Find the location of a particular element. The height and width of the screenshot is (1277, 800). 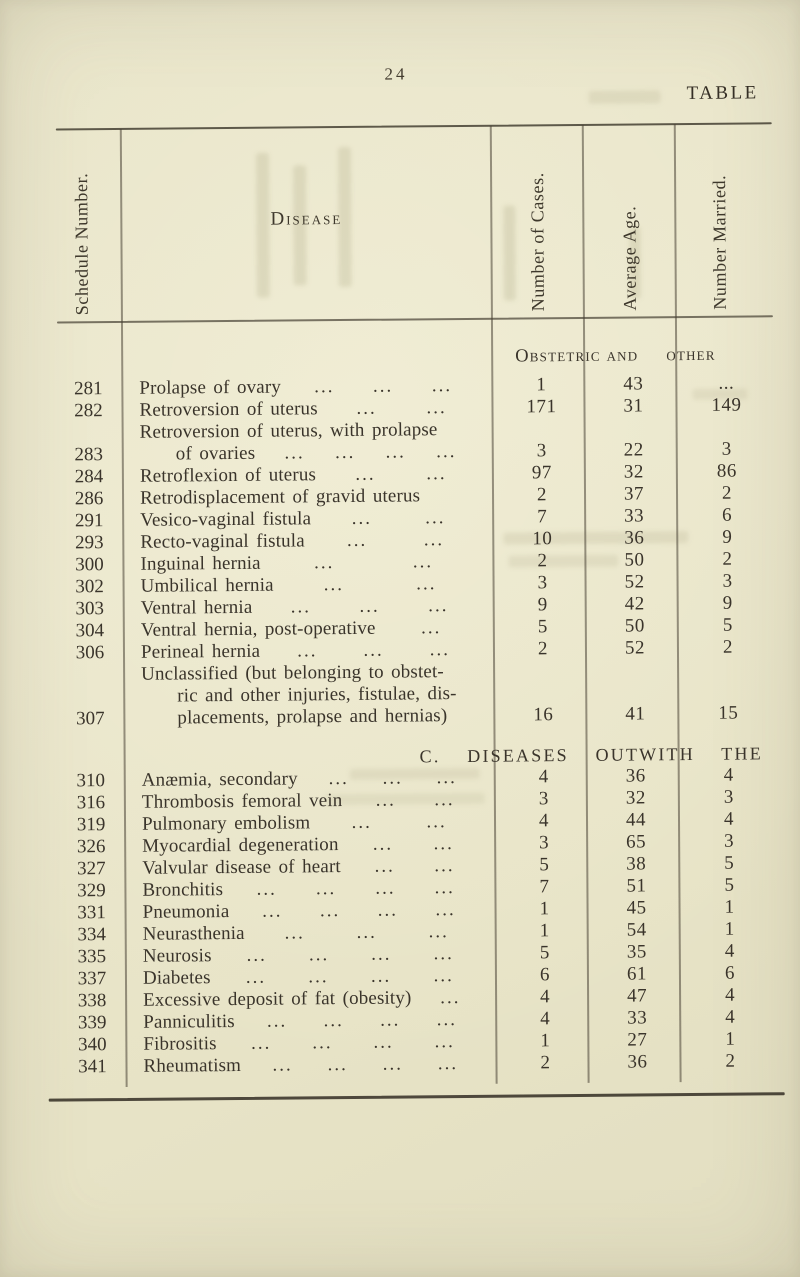

schedule-number-cell: 340 is located at coordinates (92, 1045).